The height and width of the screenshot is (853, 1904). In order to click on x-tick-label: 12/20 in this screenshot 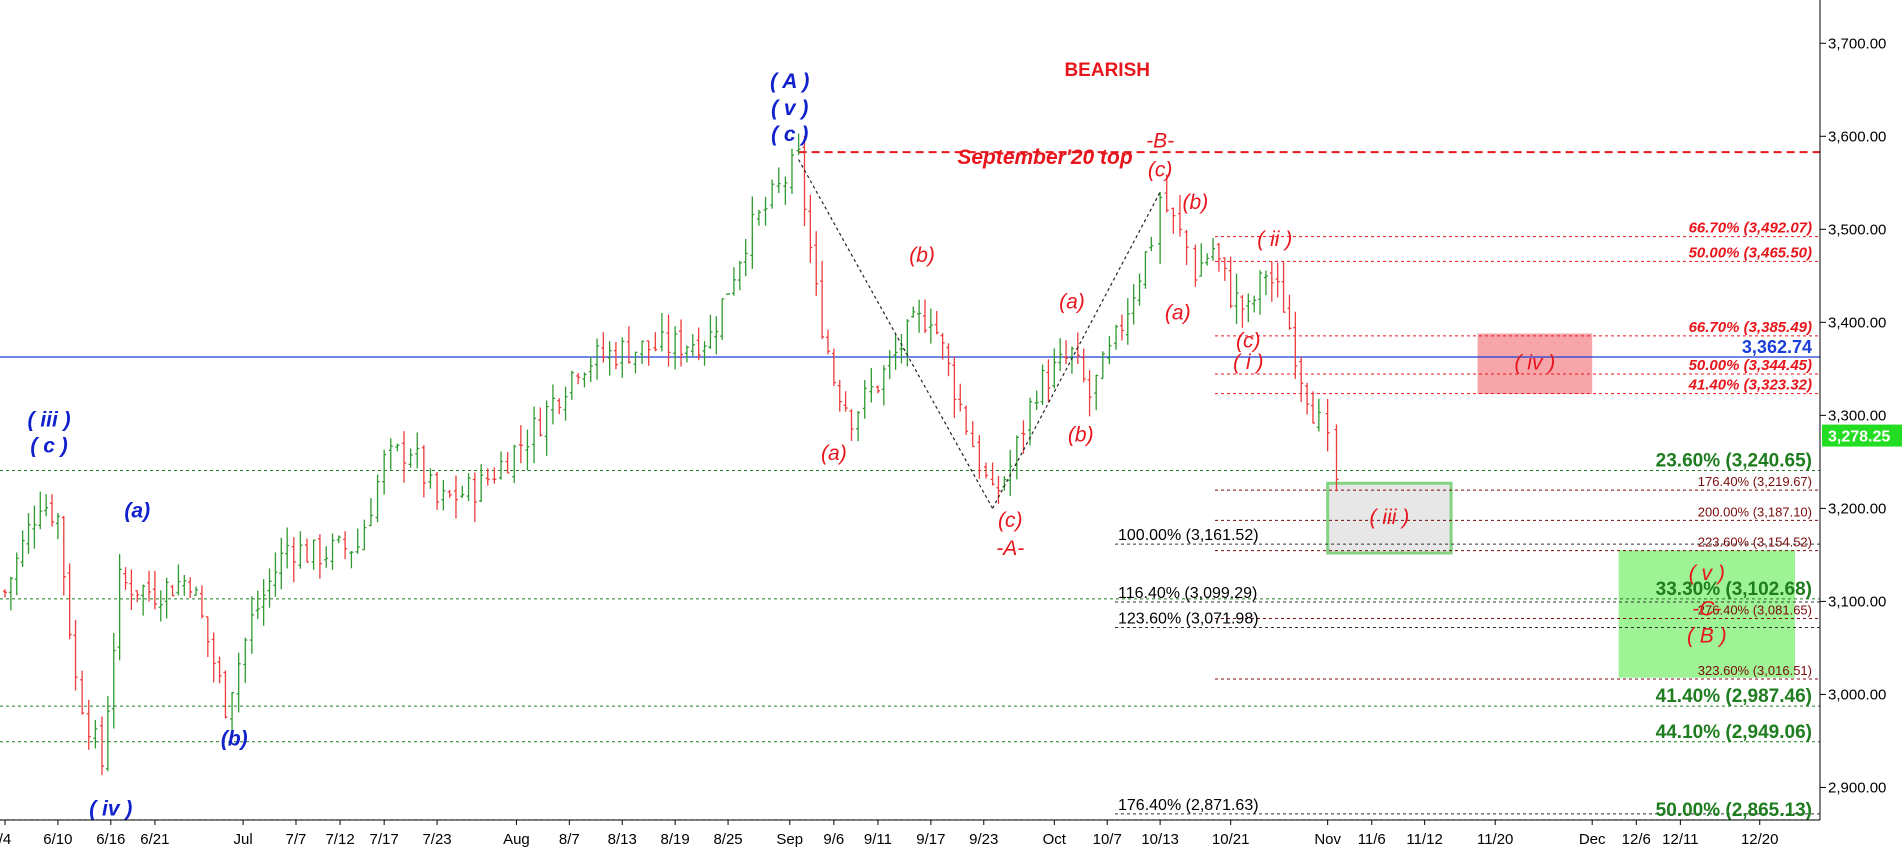, I will do `click(1760, 839)`.